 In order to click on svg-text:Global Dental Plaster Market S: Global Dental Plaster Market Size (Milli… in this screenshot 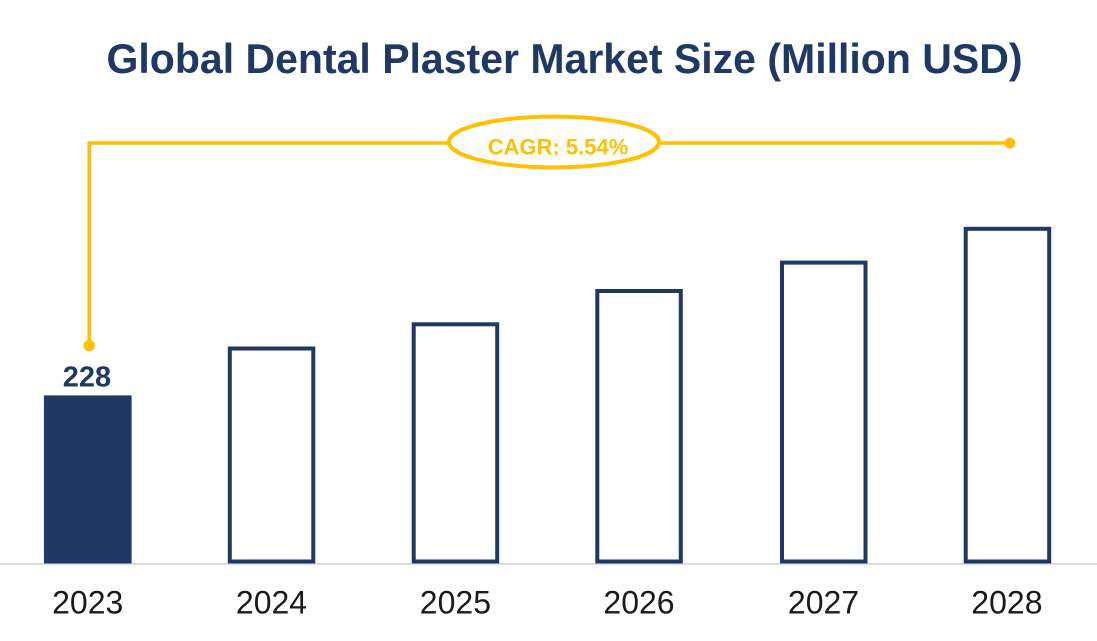, I will do `click(565, 58)`.